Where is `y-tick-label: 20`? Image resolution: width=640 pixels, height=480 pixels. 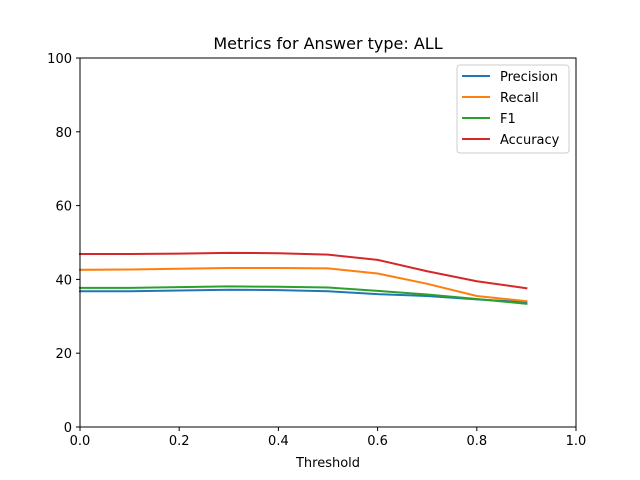
y-tick-label: 20 is located at coordinates (63, 354).